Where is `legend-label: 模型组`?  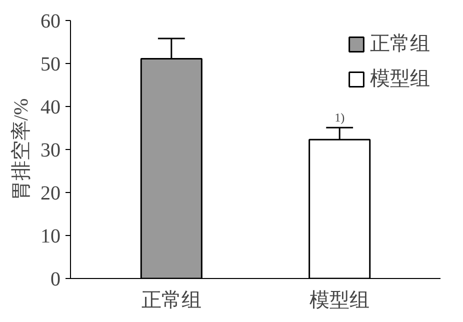
legend-label: 模型组 is located at coordinates (400, 79).